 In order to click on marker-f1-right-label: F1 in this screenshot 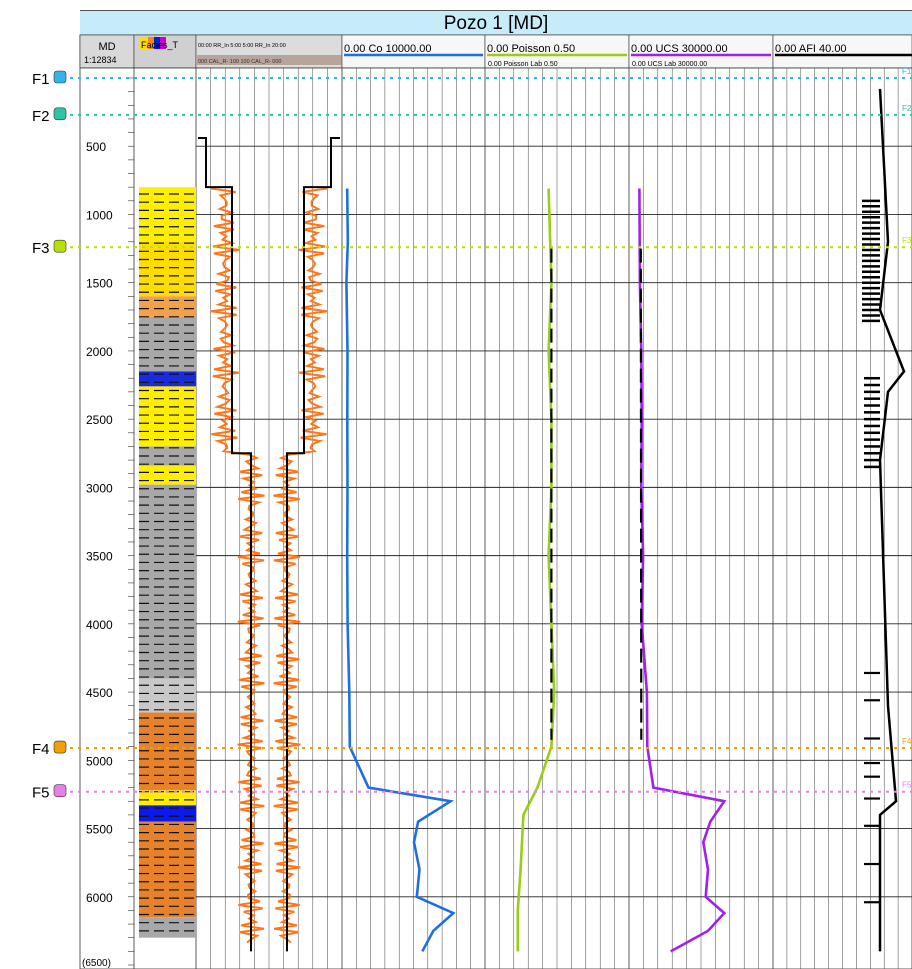, I will do `click(907, 71)`.